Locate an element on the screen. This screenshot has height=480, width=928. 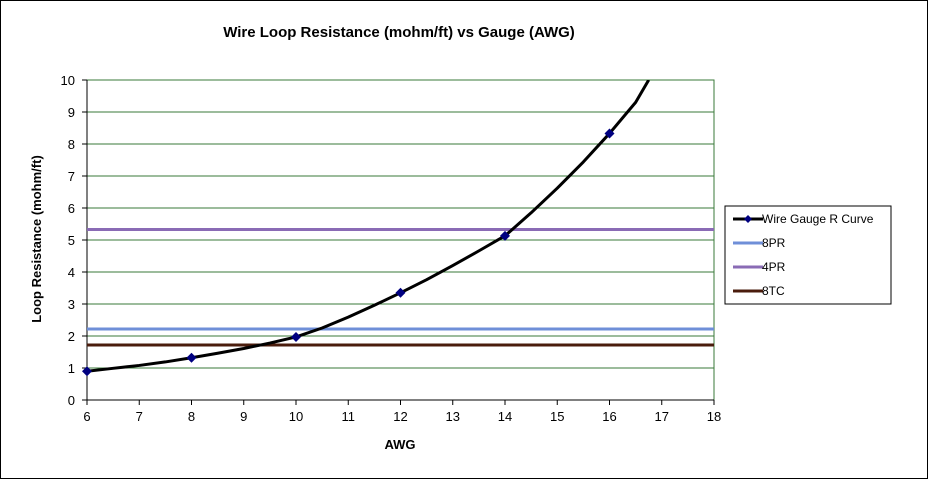
y-tick-label-2: 2 is located at coordinates (71, 336).